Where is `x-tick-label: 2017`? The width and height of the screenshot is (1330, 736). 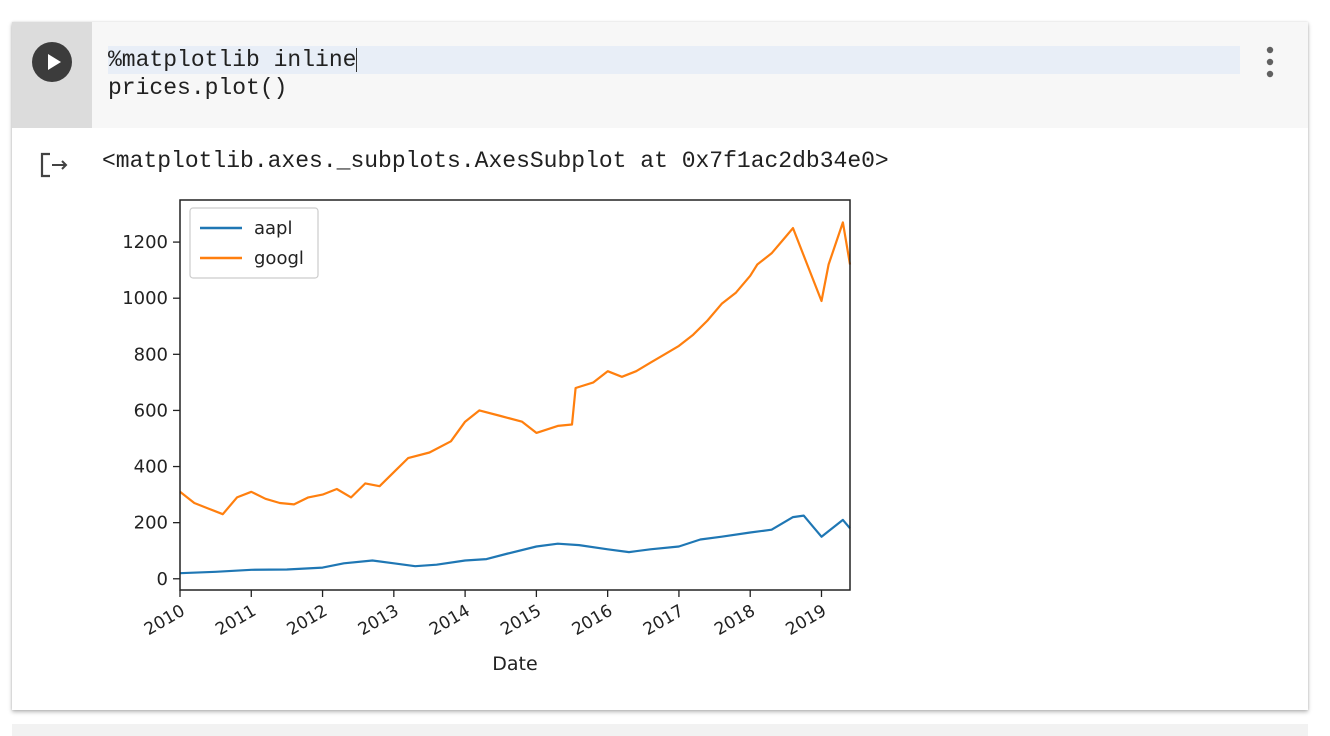 x-tick-label: 2017 is located at coordinates (663, 620).